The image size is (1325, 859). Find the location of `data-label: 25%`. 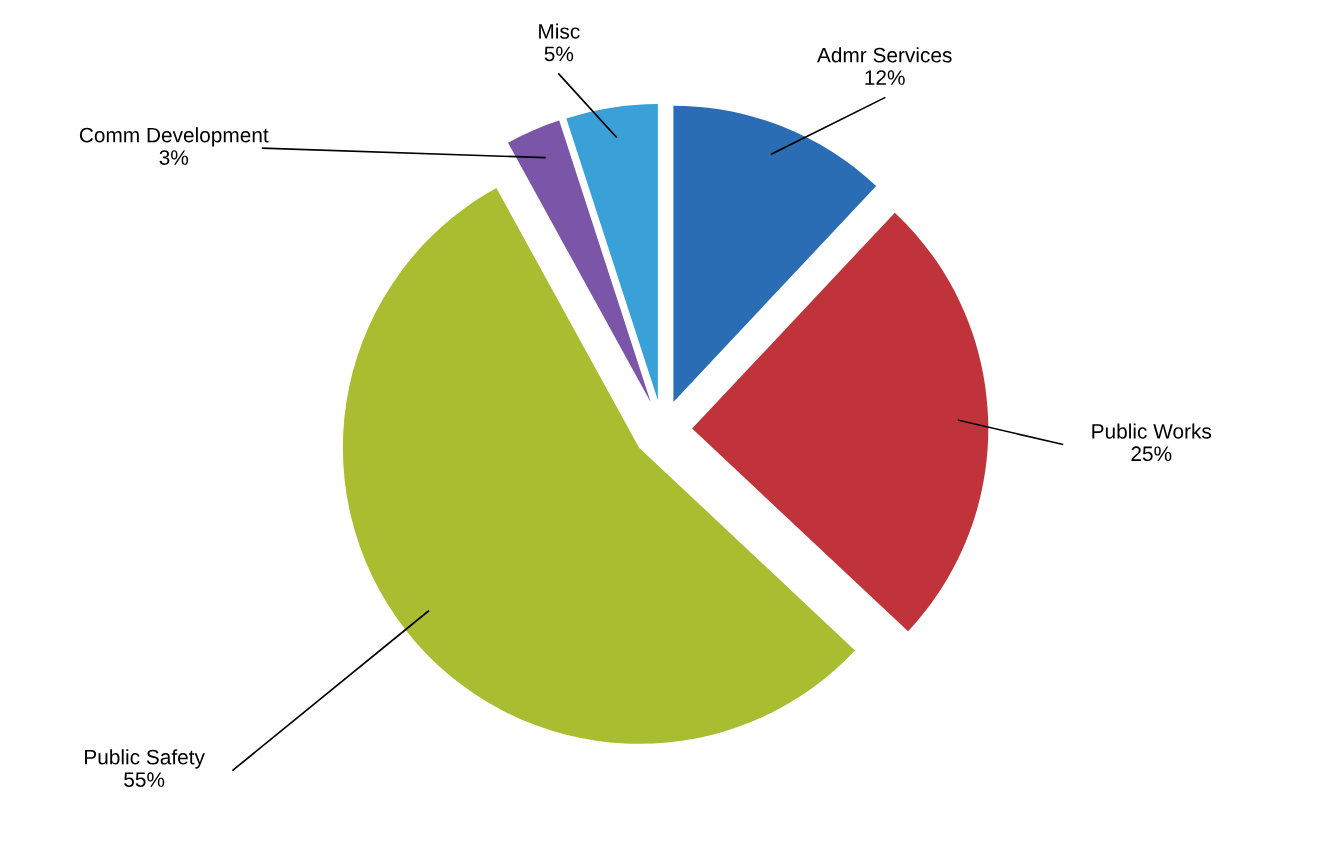

data-label: 25% is located at coordinates (1151, 454).